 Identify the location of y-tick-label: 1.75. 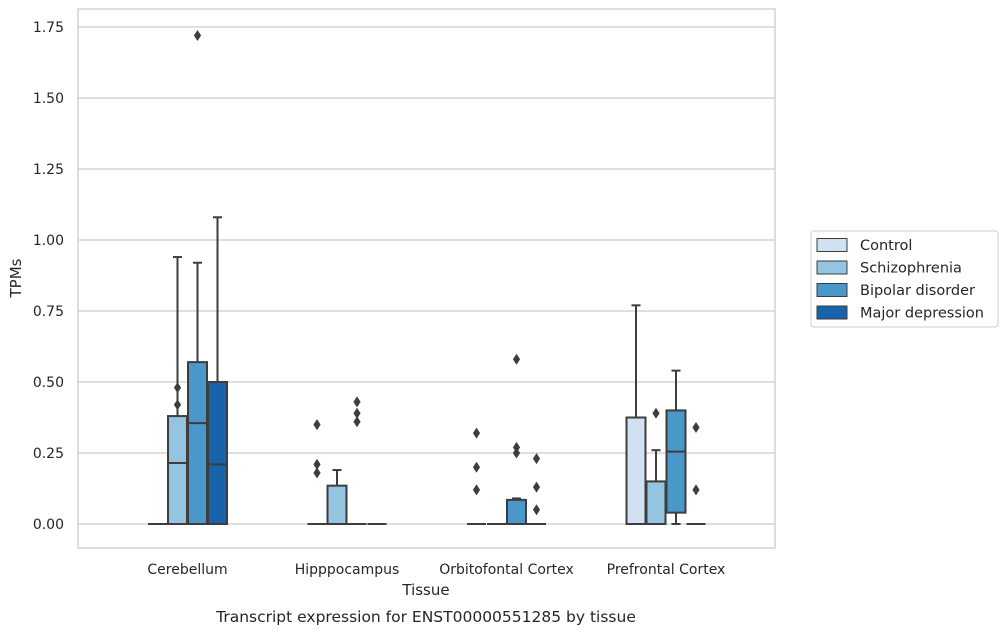
(48, 28).